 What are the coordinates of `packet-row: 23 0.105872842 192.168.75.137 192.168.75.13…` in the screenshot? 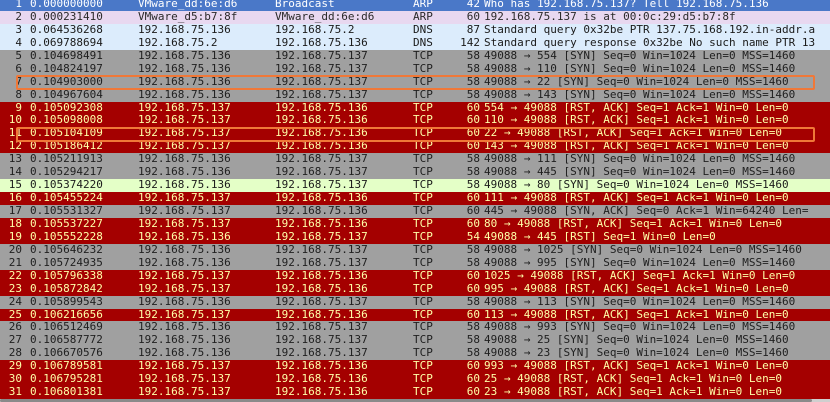 It's located at (415, 288).